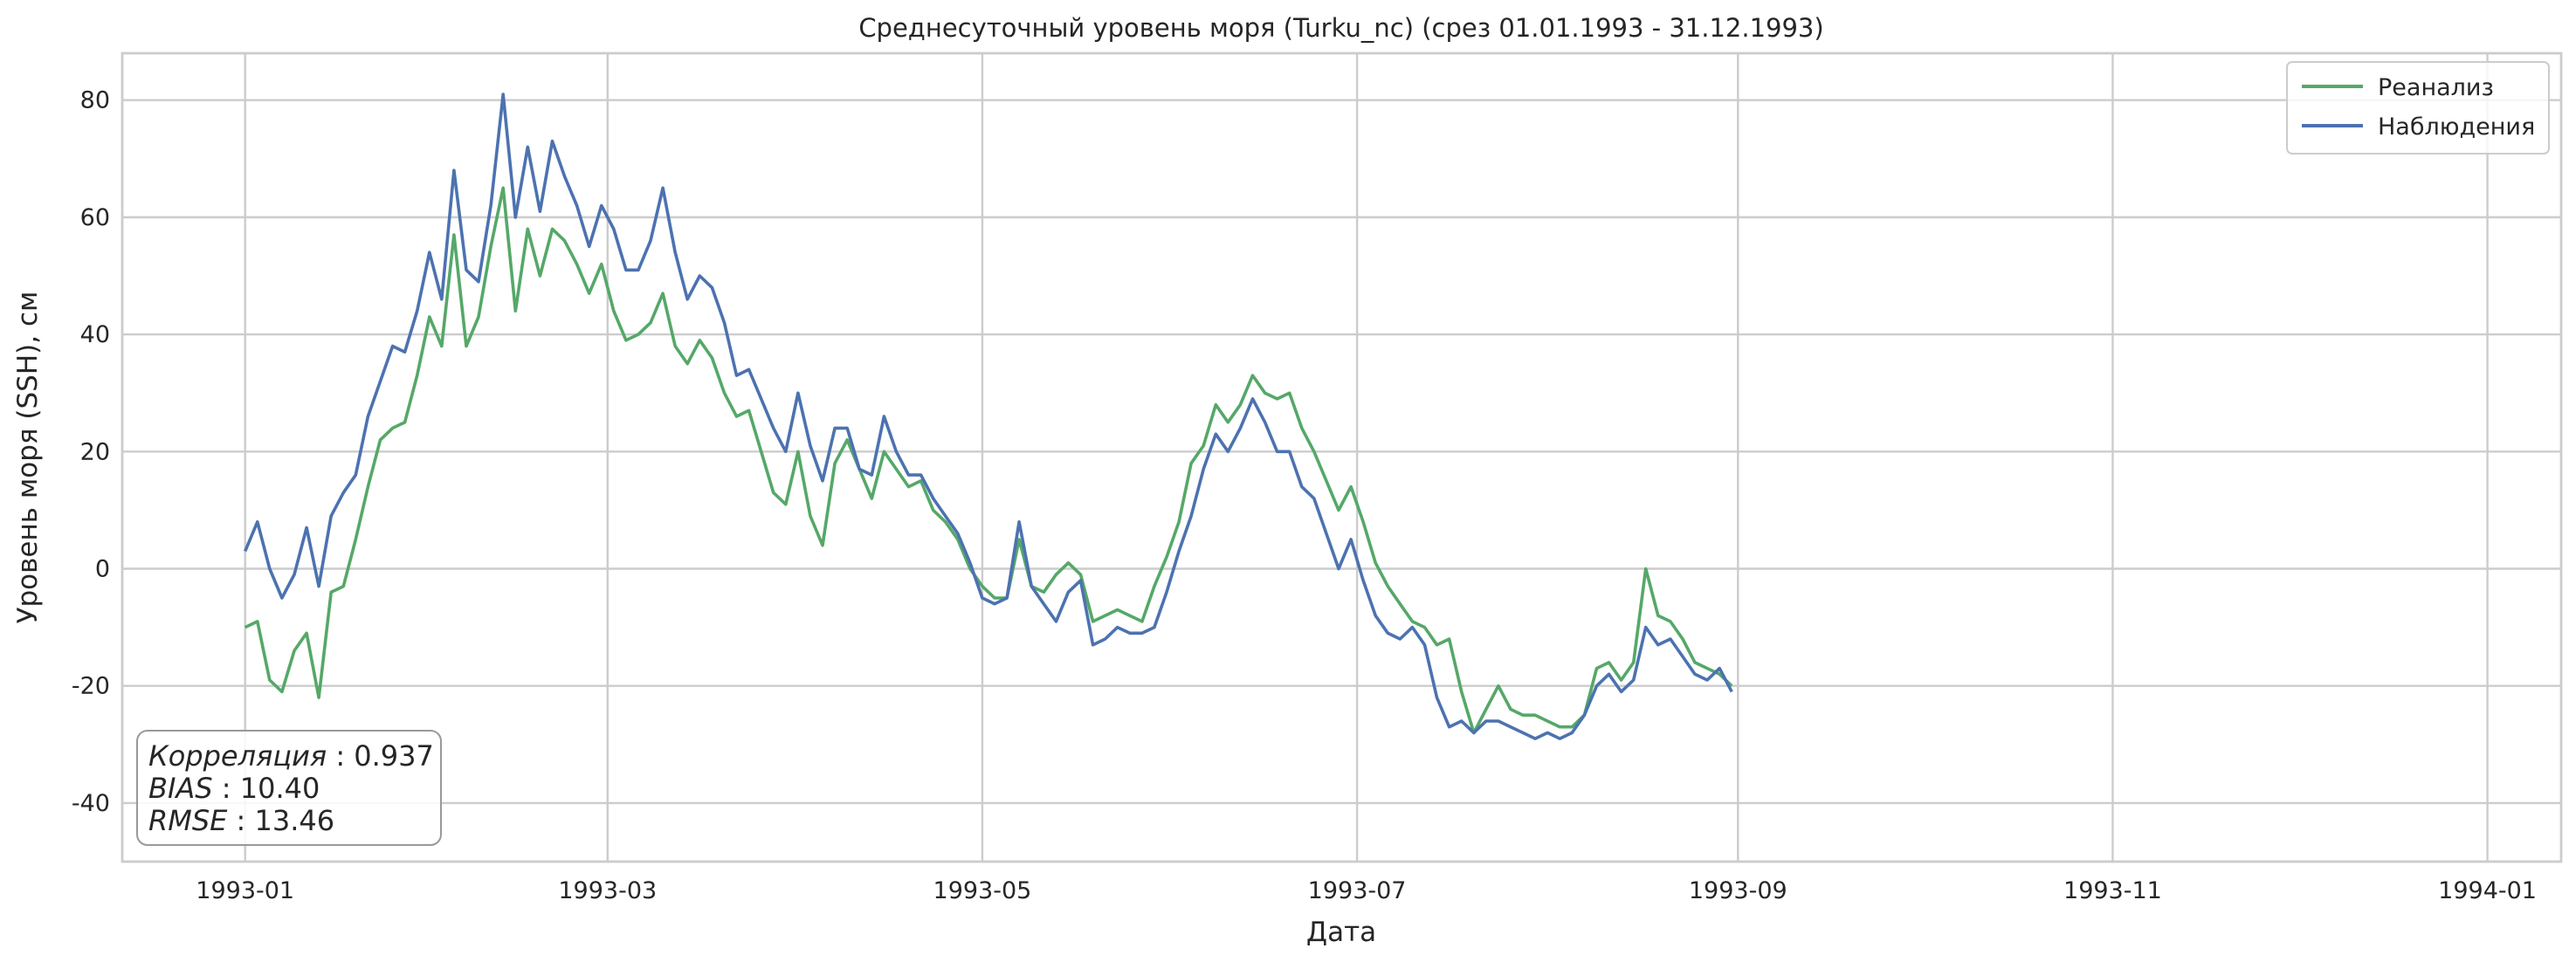  What do you see at coordinates (180, 788) in the screenshot?
I see `stats-bias-label: BIAS` at bounding box center [180, 788].